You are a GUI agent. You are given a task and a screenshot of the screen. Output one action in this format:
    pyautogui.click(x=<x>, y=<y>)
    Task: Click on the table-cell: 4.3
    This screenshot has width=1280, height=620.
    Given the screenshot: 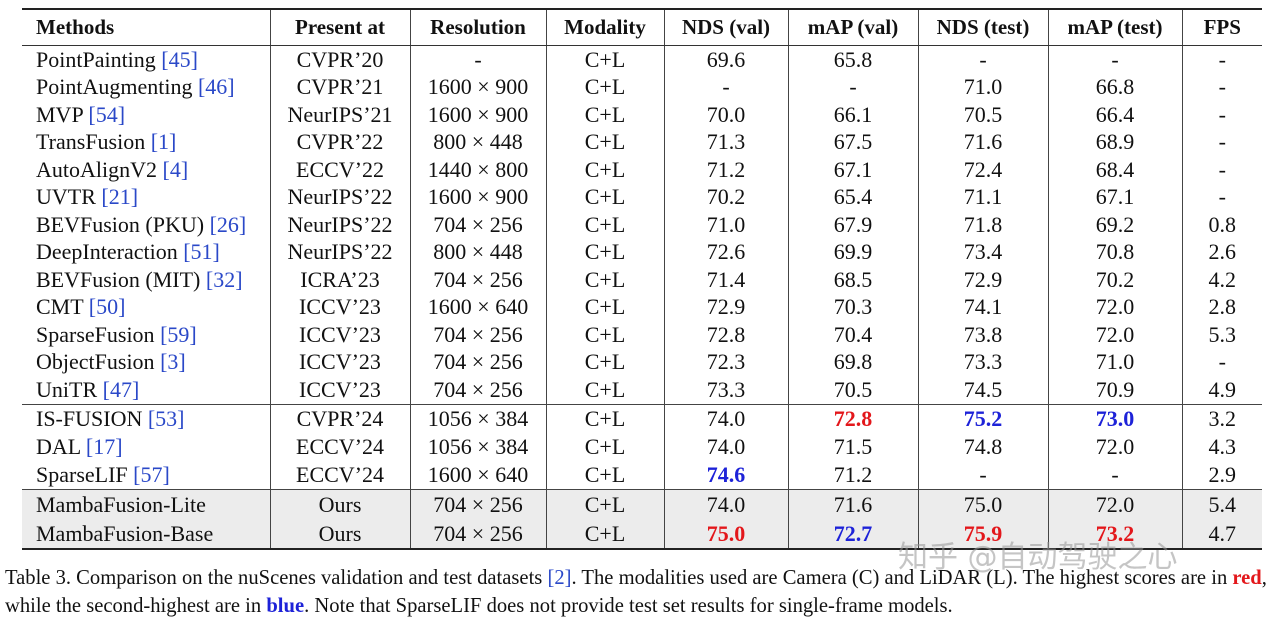 What is the action you would take?
    pyautogui.click(x=1221, y=447)
    